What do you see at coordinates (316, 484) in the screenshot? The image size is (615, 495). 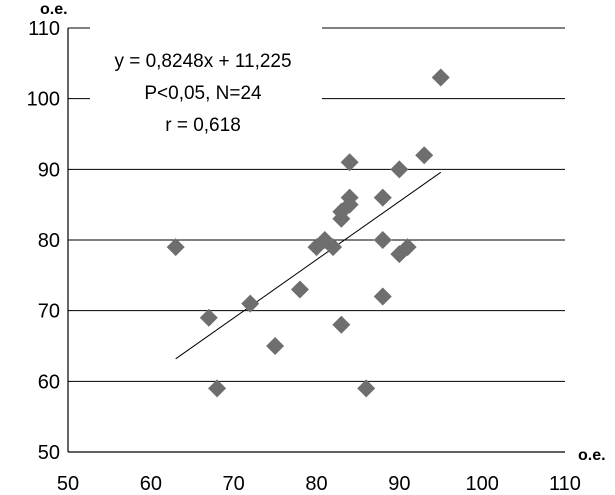 I see `x-tick-label: 80` at bounding box center [316, 484].